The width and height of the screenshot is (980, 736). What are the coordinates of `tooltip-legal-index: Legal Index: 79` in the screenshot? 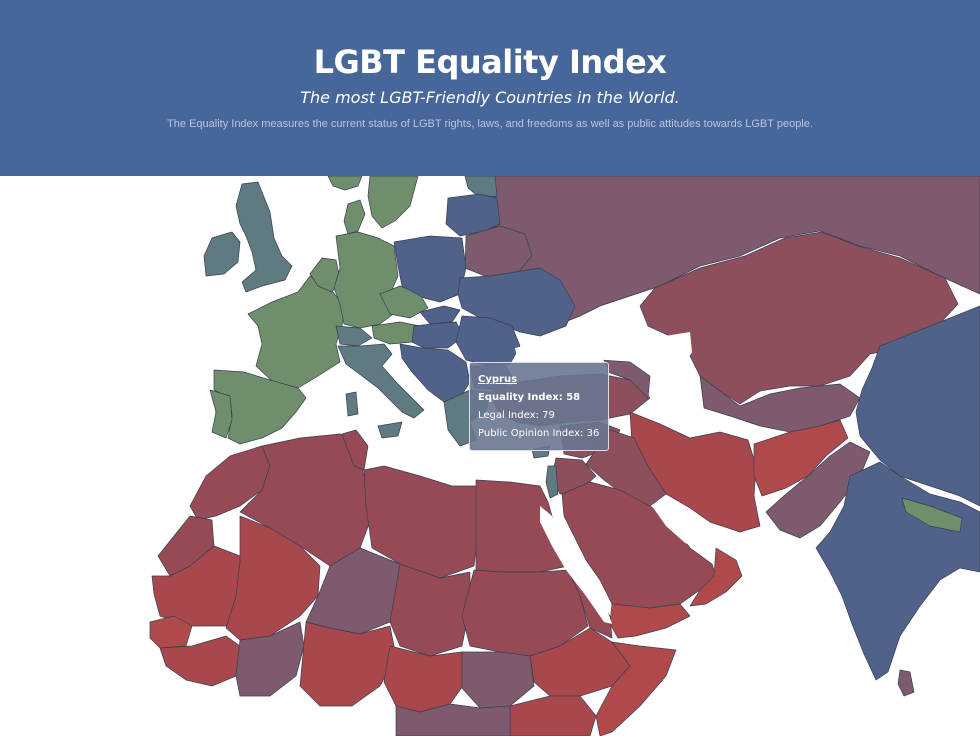 It's located at (539, 416).